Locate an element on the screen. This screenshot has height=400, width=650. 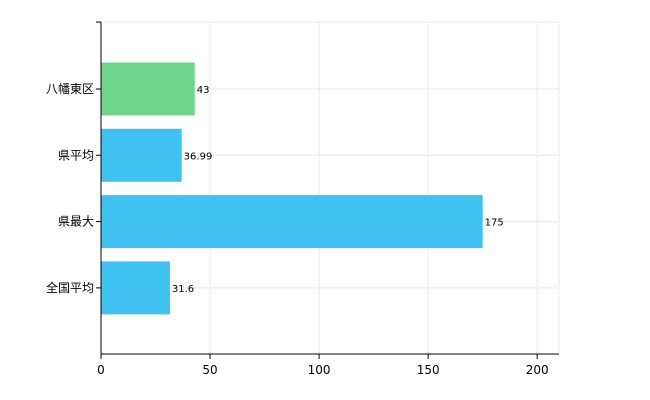
category-label: 県最大 is located at coordinates (76, 222).